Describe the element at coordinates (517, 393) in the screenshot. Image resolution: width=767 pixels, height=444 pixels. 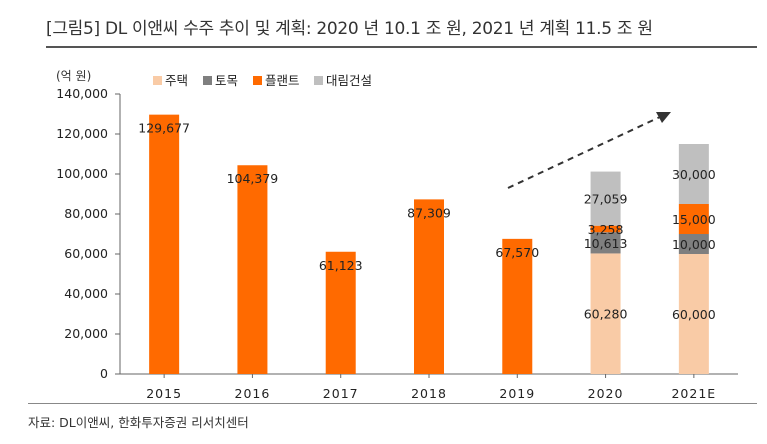
I see `x-tick-label: 2019` at that location.